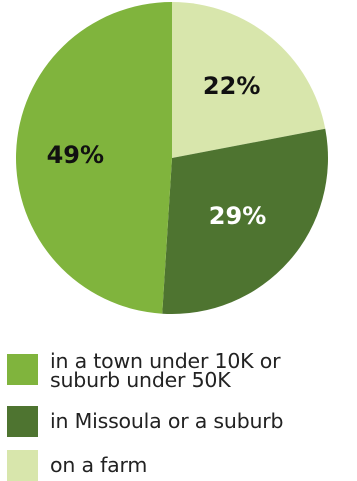 This screenshot has width=357, height=481. What do you see at coordinates (237, 216) in the screenshot?
I see `slice-label-2: 29%` at bounding box center [237, 216].